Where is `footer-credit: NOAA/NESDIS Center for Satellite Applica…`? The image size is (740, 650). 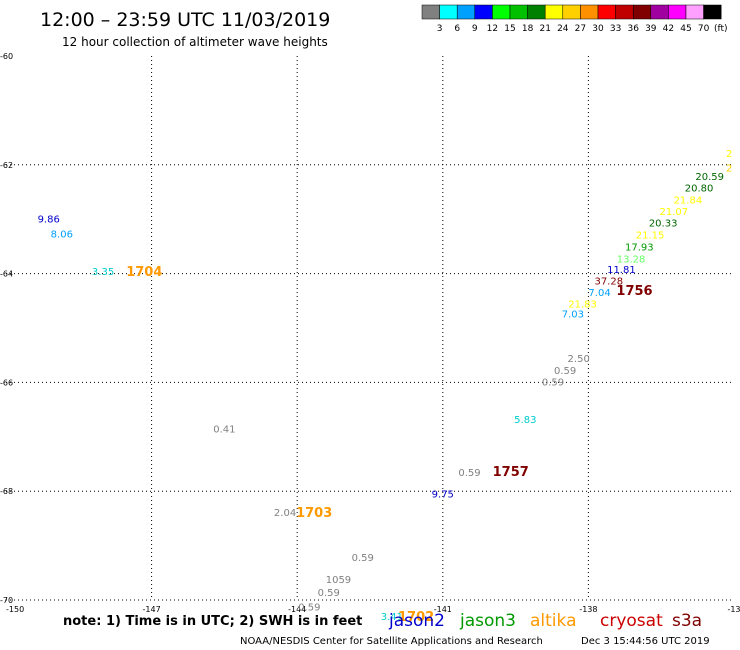 footer-credit: NOAA/NESDIS Center for Satellite Applica… is located at coordinates (391, 641).